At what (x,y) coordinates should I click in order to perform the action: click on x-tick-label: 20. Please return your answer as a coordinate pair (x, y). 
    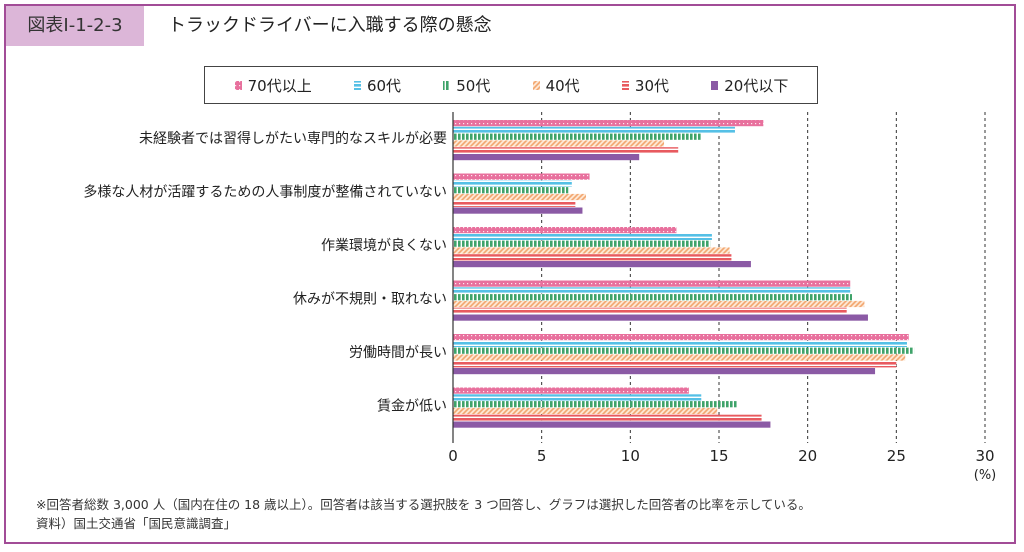
    Looking at the image, I should click on (807, 456).